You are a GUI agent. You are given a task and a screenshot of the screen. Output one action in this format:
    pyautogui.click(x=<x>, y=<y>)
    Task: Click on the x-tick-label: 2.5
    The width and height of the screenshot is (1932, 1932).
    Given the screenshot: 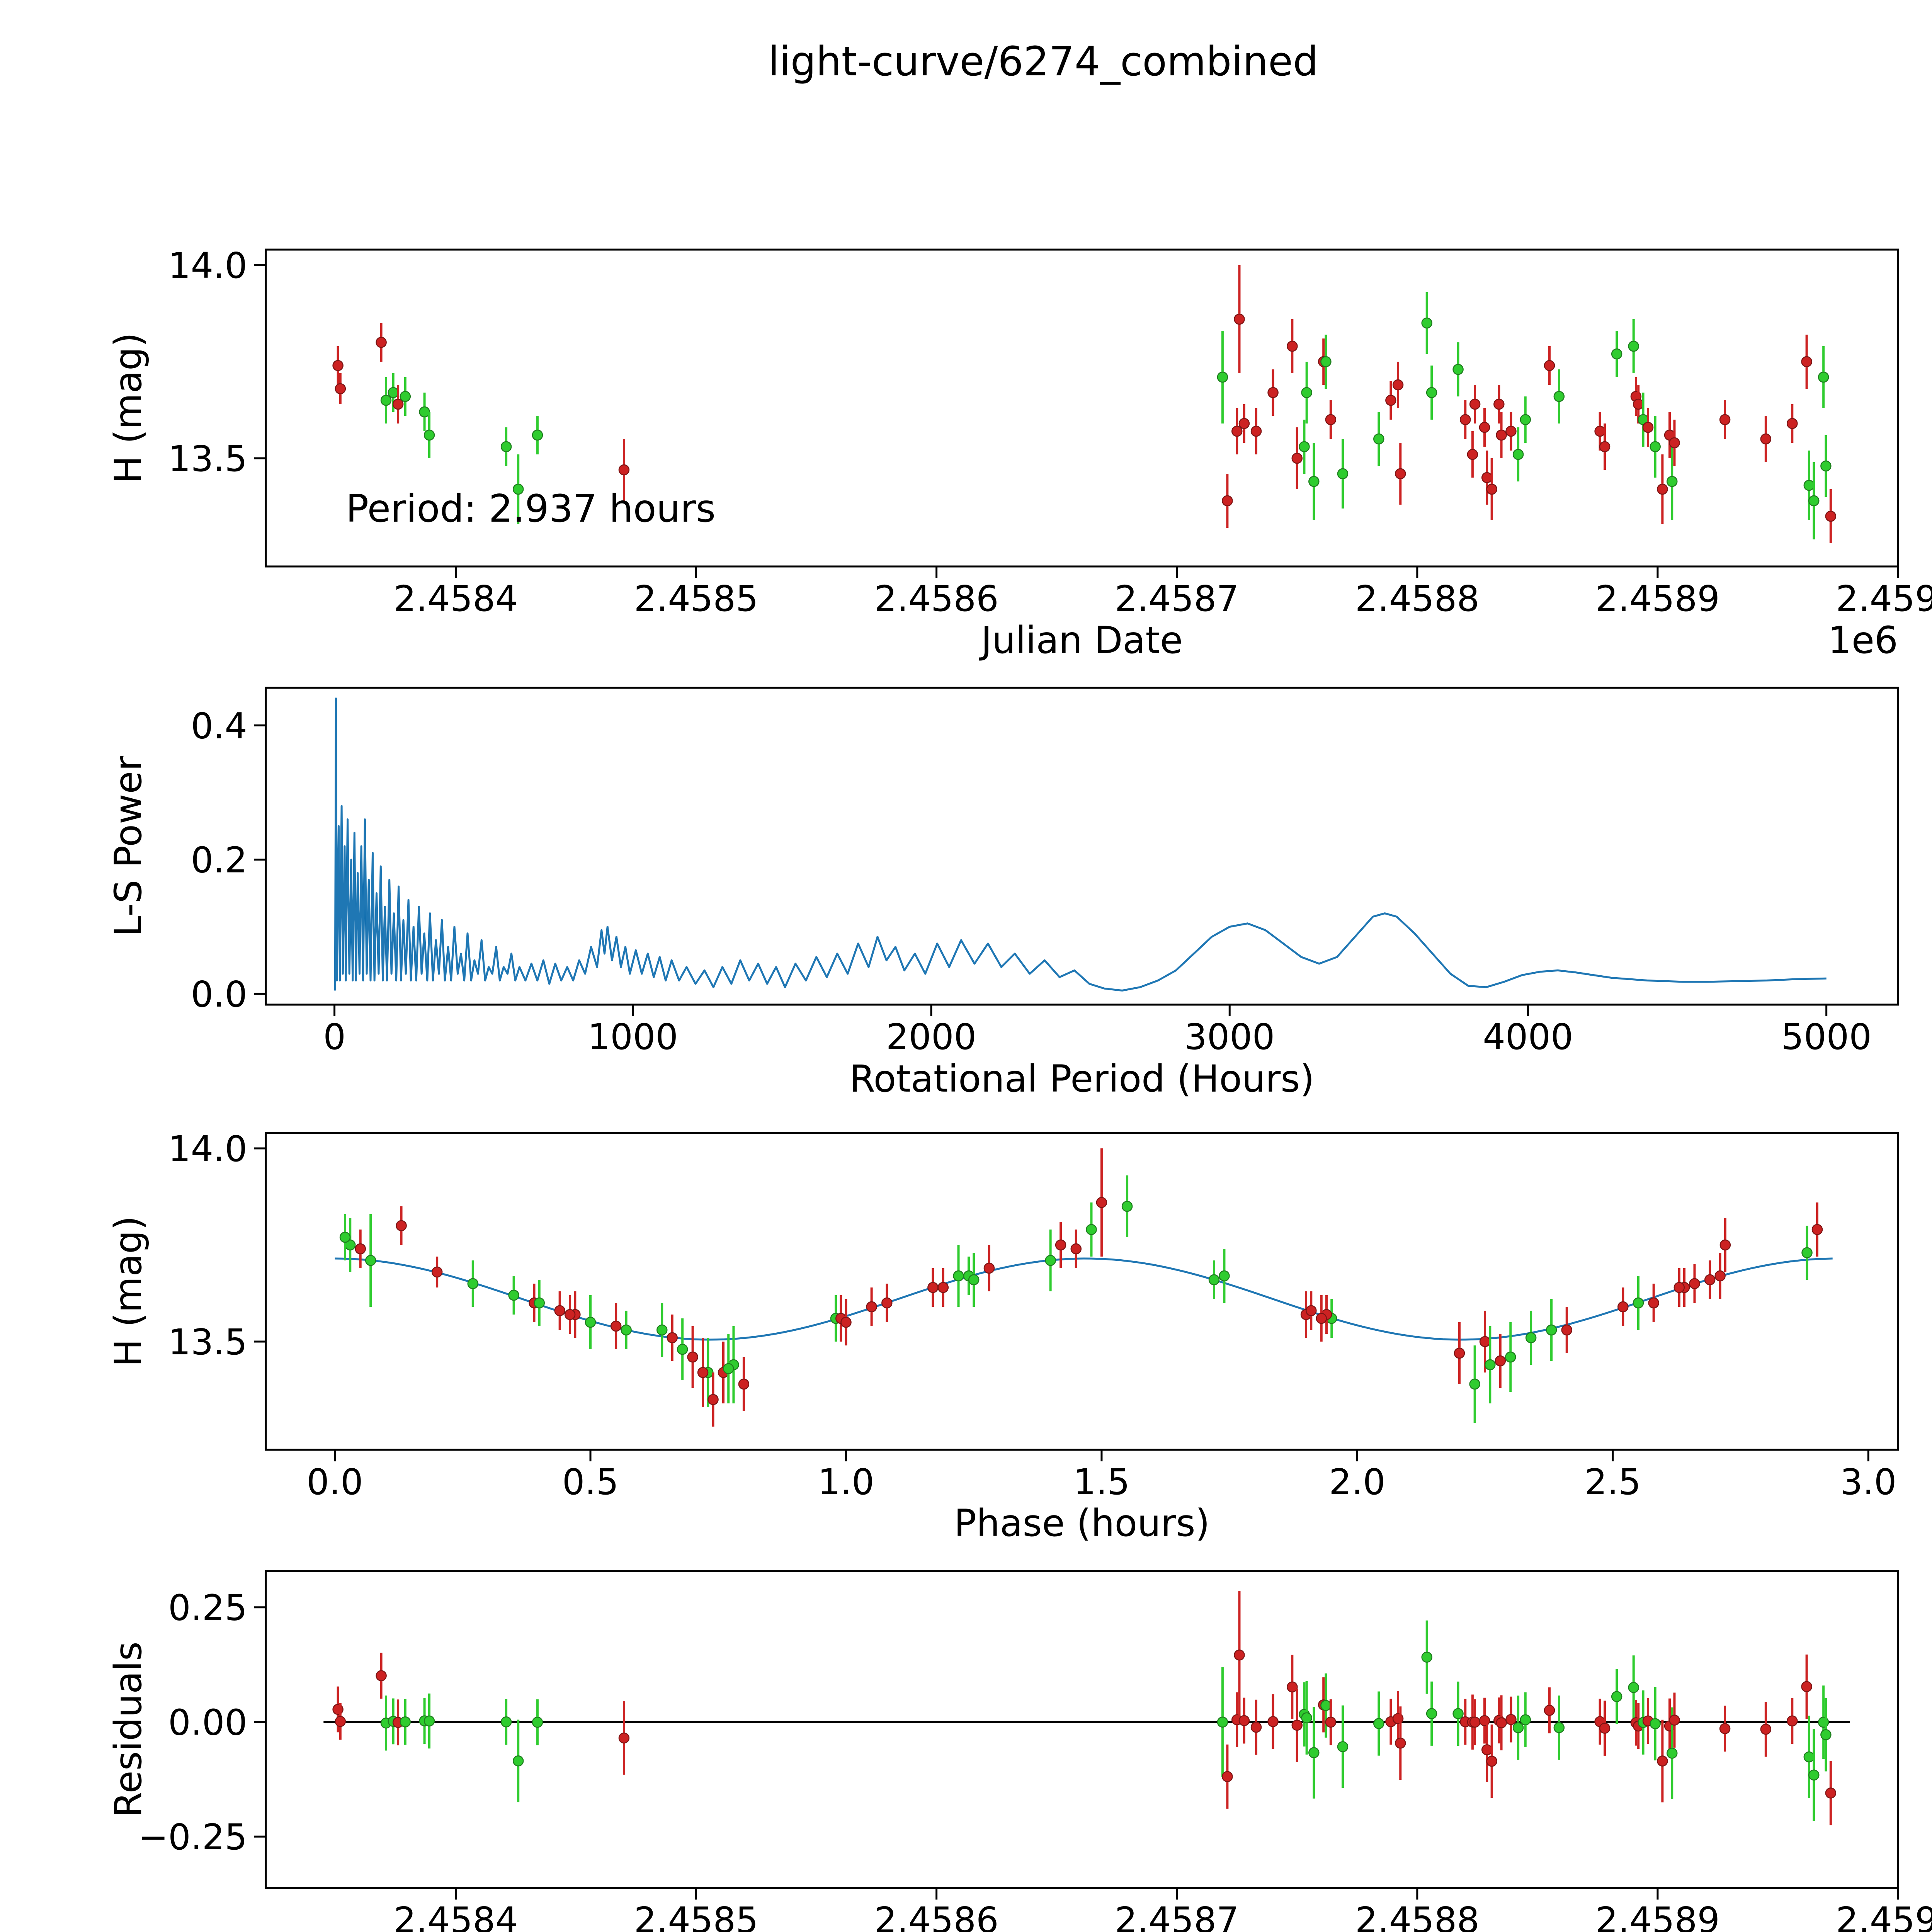 What is the action you would take?
    pyautogui.click(x=1613, y=1482)
    